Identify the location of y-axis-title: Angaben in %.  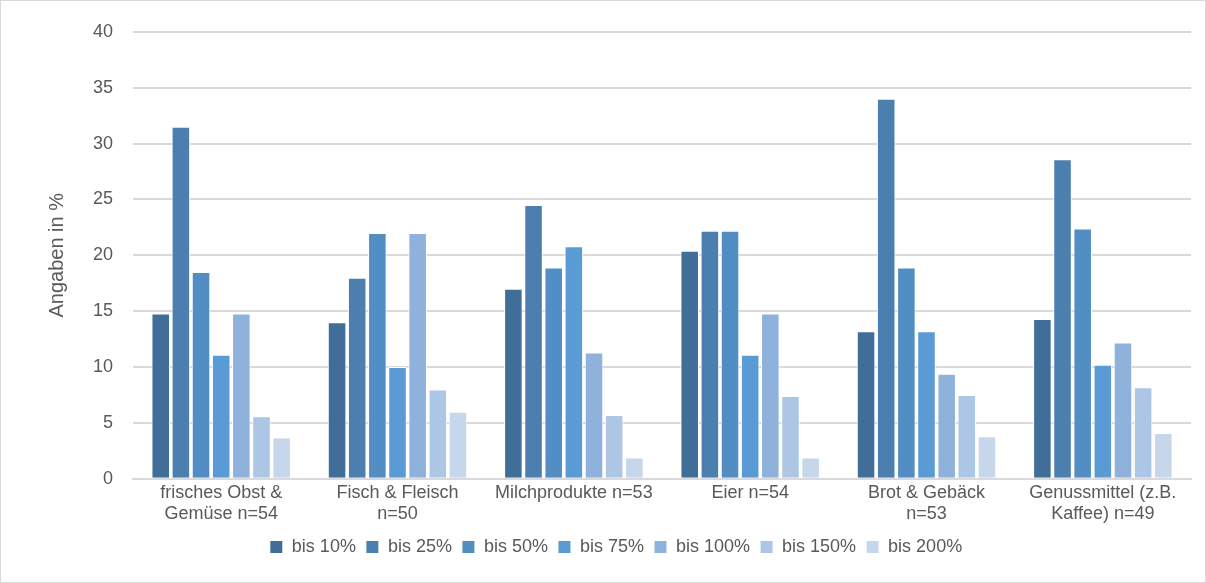
(55, 255).